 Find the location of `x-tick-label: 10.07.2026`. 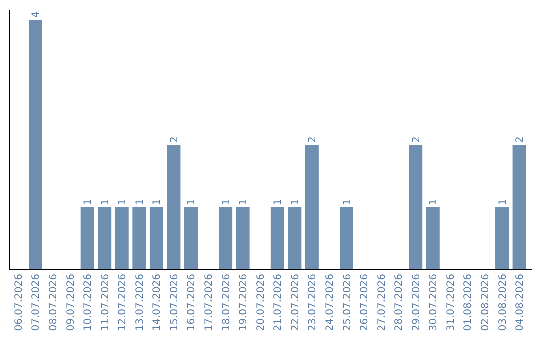

x-tick-label: 10.07.2026 is located at coordinates (88, 303).